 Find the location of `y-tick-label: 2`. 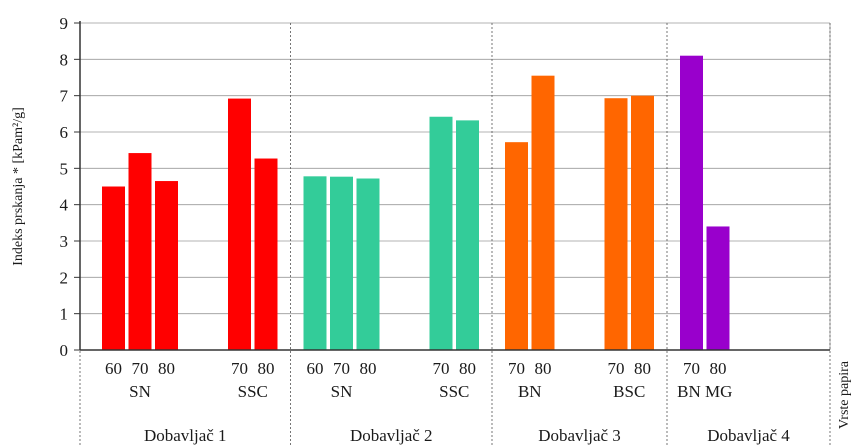

y-tick-label: 2 is located at coordinates (64, 277).